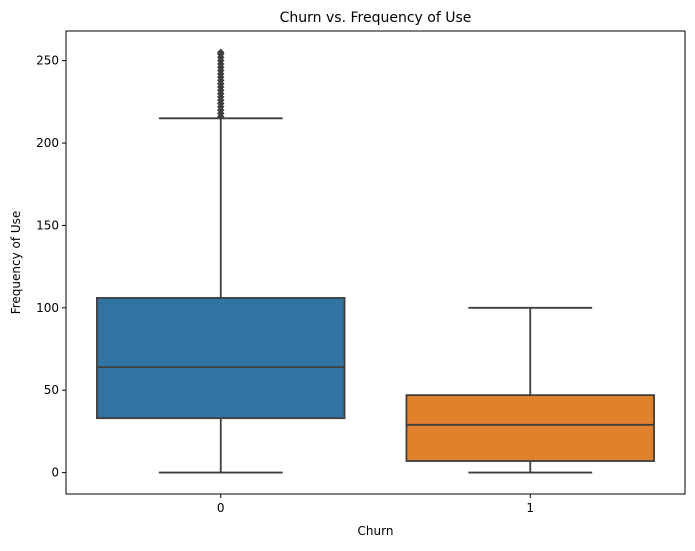  What do you see at coordinates (530, 508) in the screenshot?
I see `x-tick-label: 1` at bounding box center [530, 508].